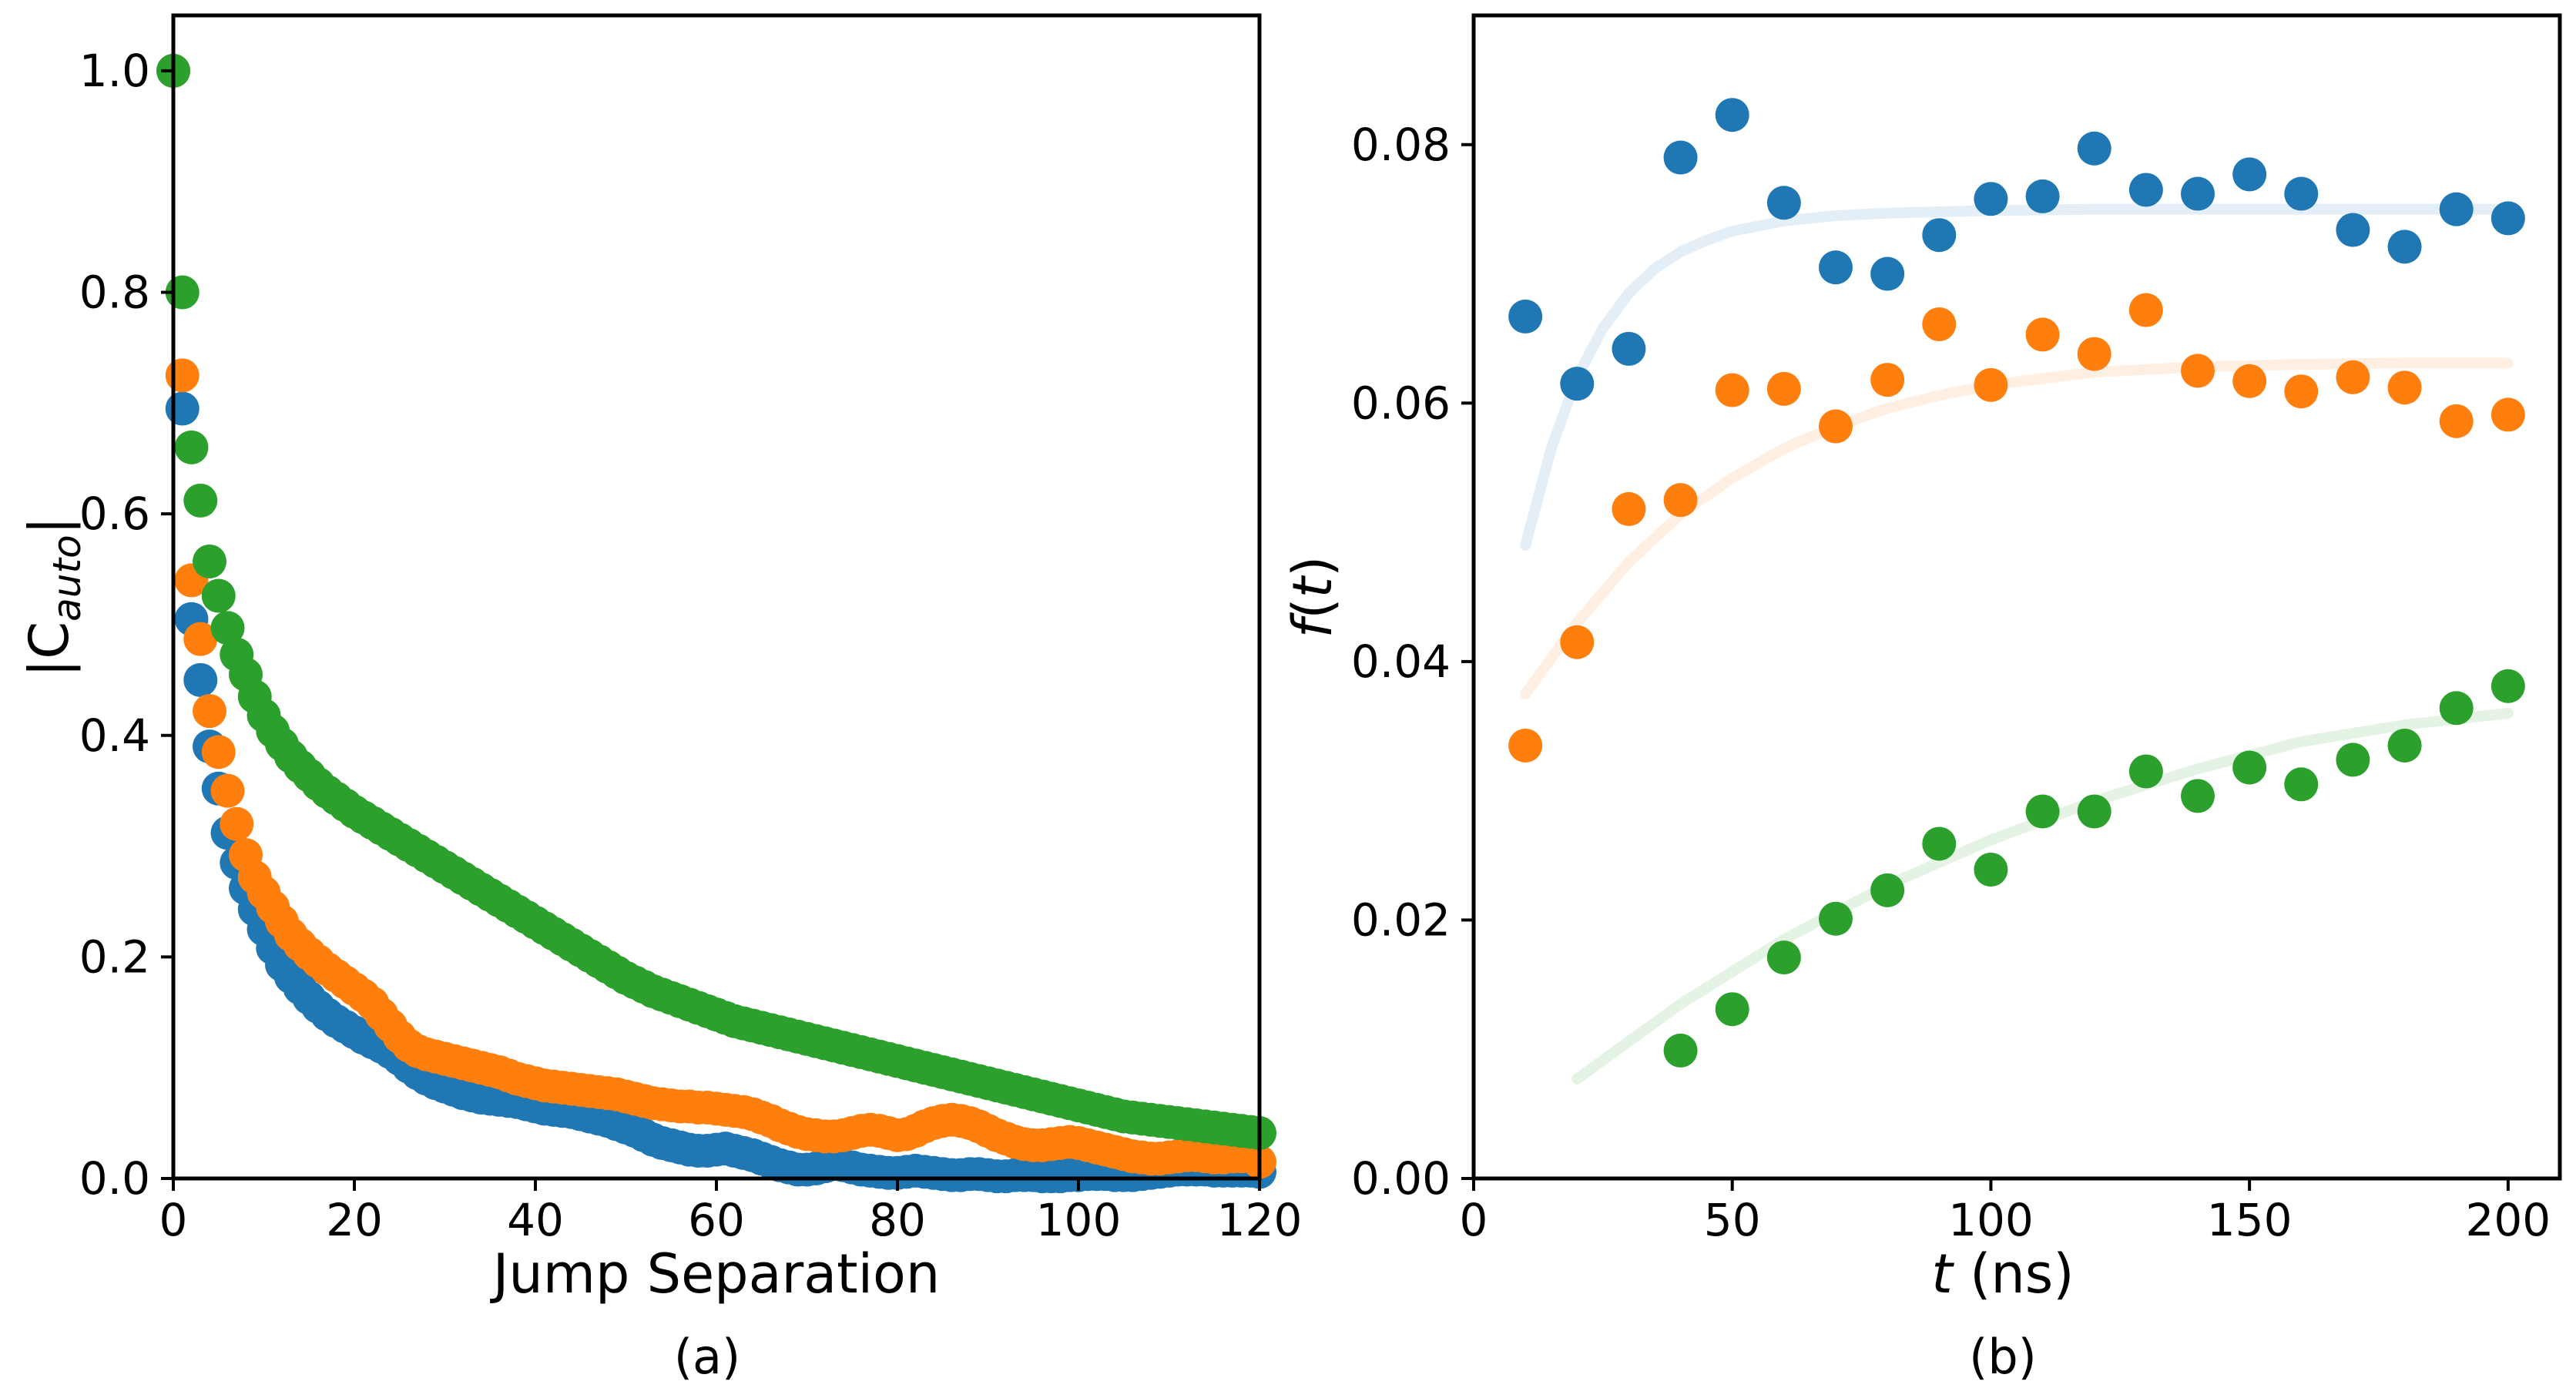  I want to click on panel-a-xtick-label: 100, so click(1079, 1220).